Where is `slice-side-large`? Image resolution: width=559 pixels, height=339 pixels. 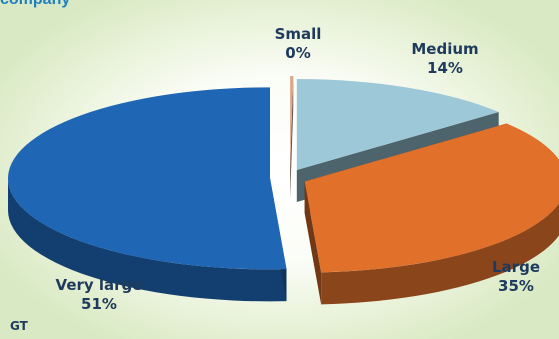 slice-side-large is located at coordinates (440, 254).